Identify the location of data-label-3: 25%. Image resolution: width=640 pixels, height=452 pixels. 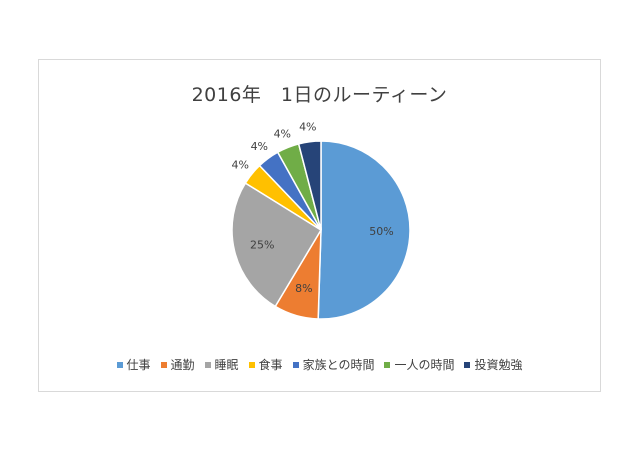
(262, 244).